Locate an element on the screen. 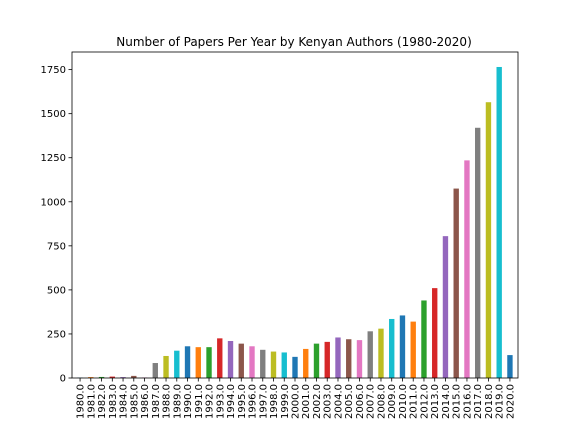 This screenshot has width=576, height=432. x-tick-label: 1981.0 is located at coordinates (91, 401).